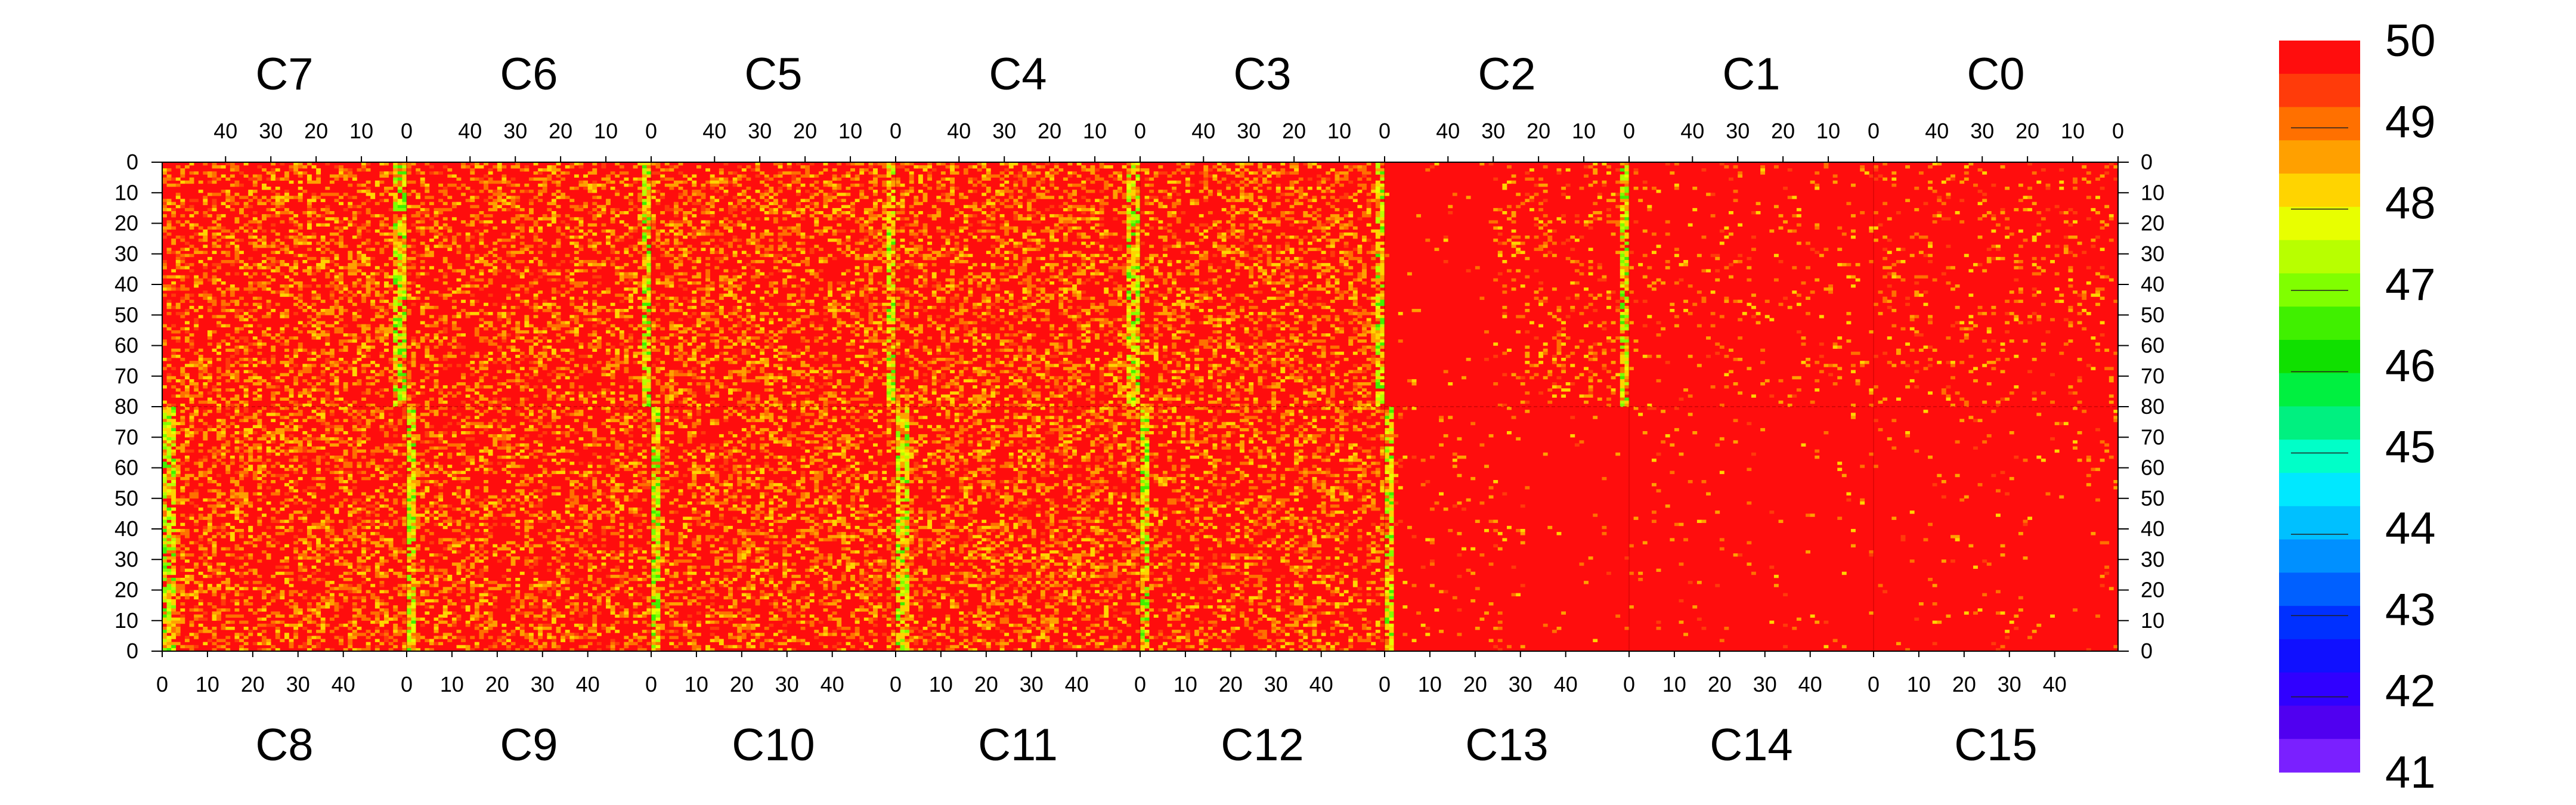 The height and width of the screenshot is (805, 2576). Describe the element at coordinates (1385, 684) in the screenshot. I see `bottom-x-tick-label: 0` at that location.